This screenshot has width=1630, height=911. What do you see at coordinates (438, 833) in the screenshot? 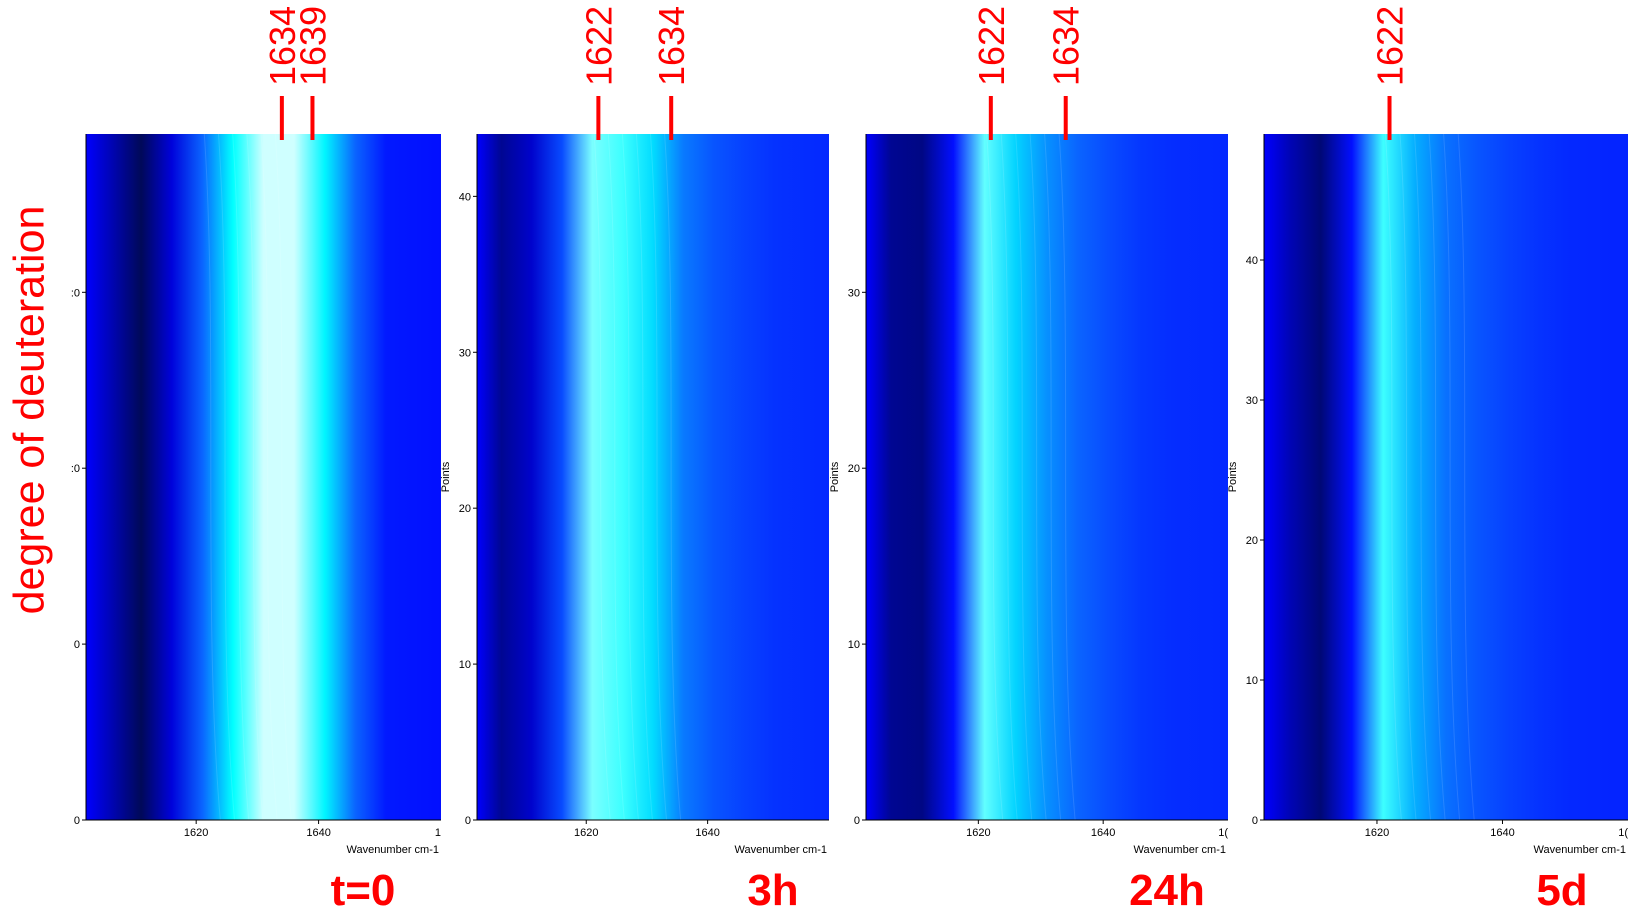
I see `x-tick-label: 1` at bounding box center [438, 833].